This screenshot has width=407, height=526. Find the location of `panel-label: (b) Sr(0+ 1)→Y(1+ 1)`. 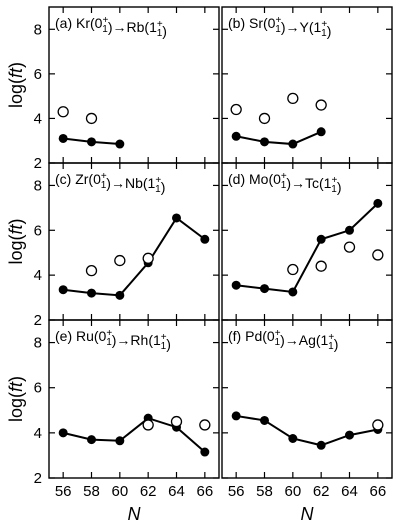

panel-label: (b) Sr(0+ 1)→Y(1+ 1) is located at coordinates (279, 27).